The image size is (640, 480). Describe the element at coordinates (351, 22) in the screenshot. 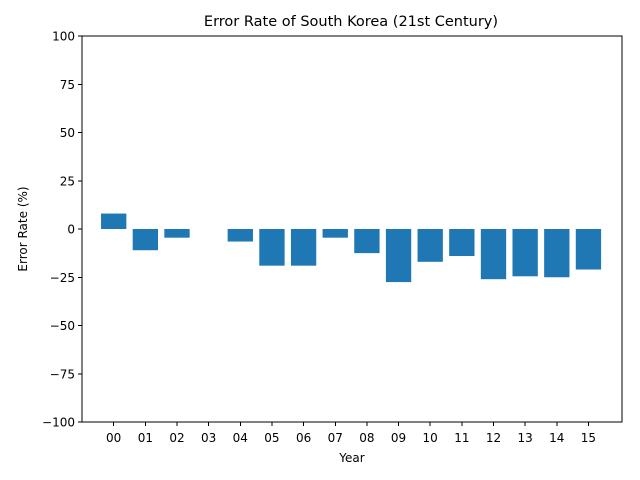

I see `chart-title: Error Rate of South Korea (21st Century)` at that location.